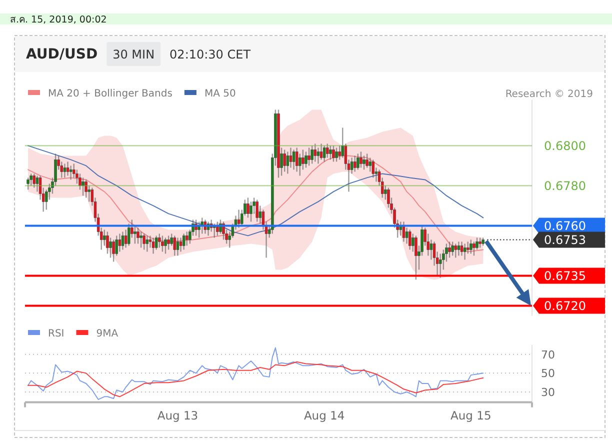  Describe the element at coordinates (211, 55) in the screenshot. I see `text: 02:10:30 CET` at that location.